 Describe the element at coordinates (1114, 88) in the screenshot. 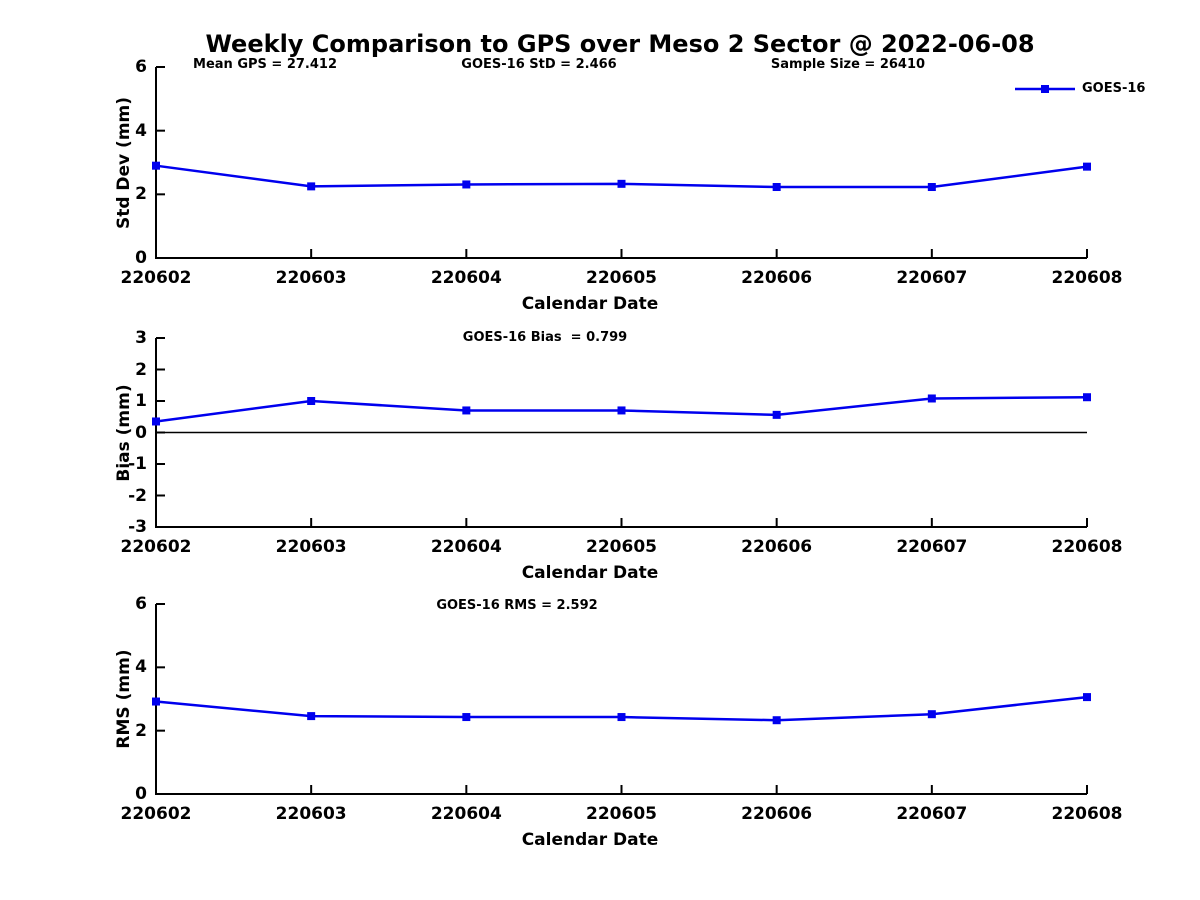

I see `legend-label: GOES-16` at that location.